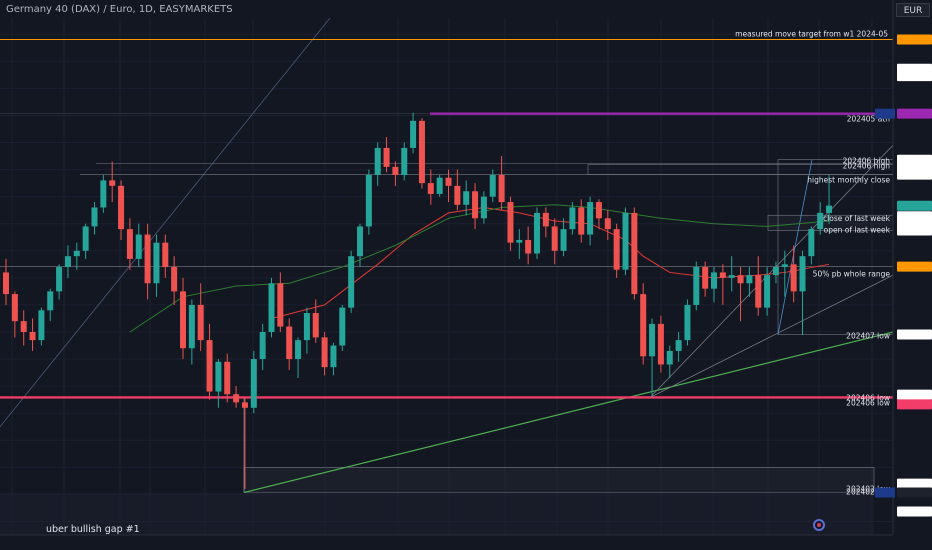 This screenshot has width=932, height=550. I want to click on level-annotation: 202406 high, so click(867, 161).